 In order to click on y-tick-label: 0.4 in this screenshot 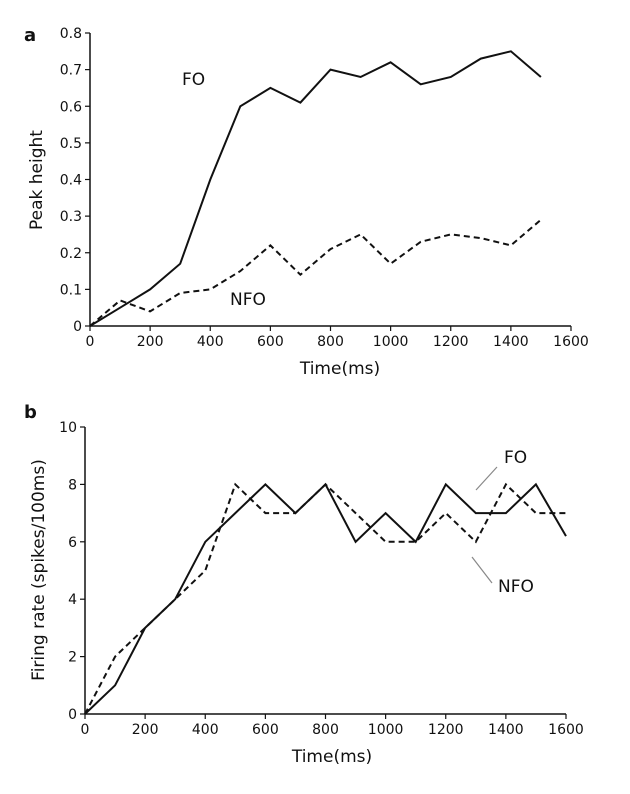, I will do `click(71, 181)`.